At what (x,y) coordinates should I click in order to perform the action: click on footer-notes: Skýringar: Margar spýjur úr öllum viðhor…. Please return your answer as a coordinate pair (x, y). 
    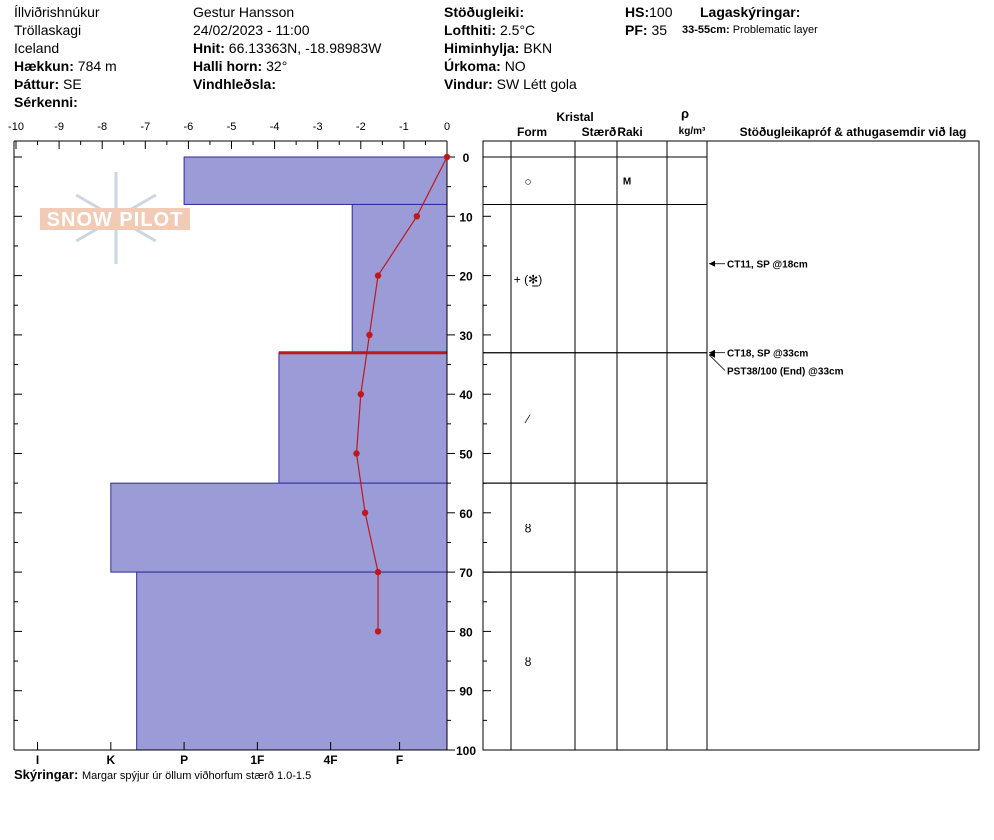
    Looking at the image, I should click on (162, 774).